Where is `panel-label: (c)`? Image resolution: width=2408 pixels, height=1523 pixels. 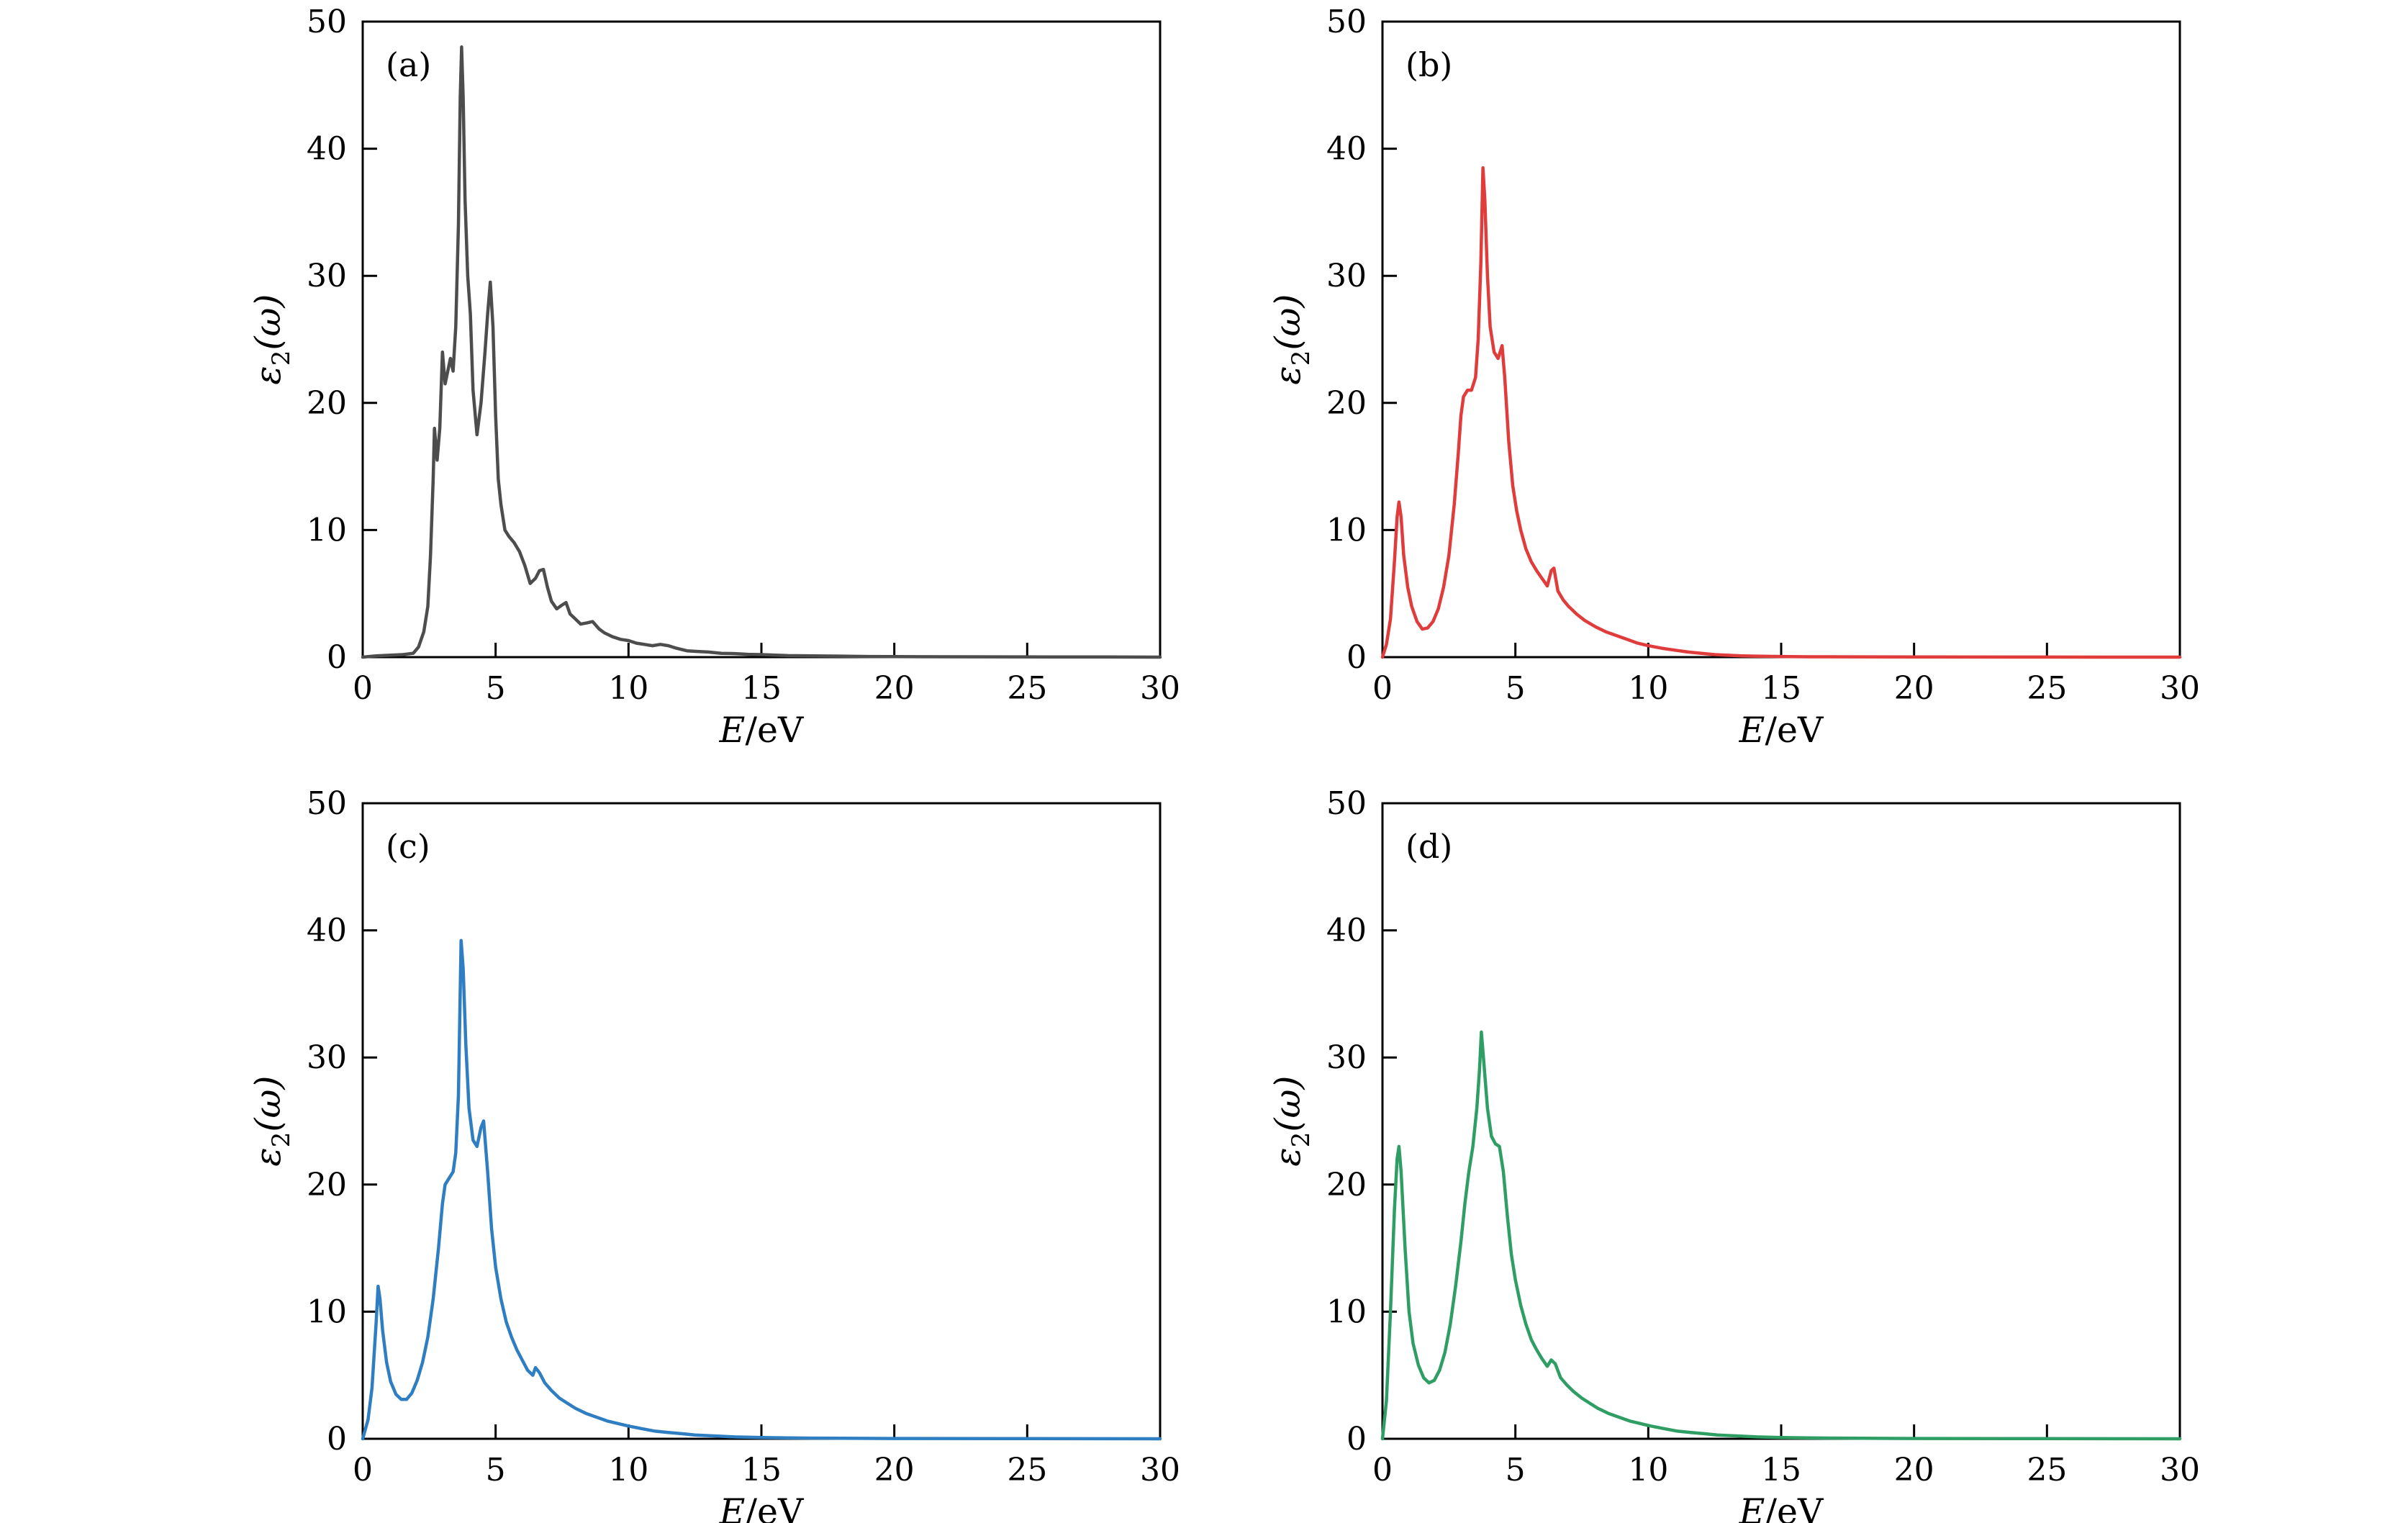 panel-label: (c) is located at coordinates (408, 847).